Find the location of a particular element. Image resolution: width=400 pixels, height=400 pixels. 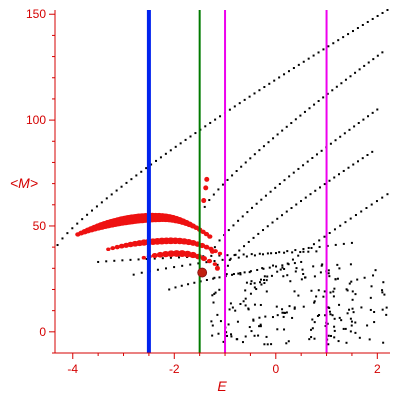

highlight-data-point is located at coordinates (202, 272).